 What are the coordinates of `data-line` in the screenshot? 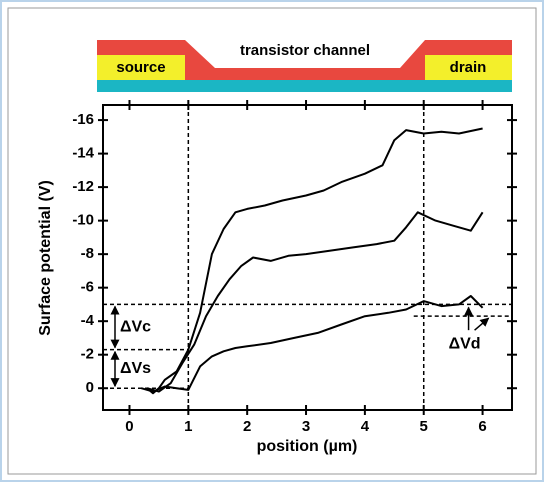 It's located at (312, 344).